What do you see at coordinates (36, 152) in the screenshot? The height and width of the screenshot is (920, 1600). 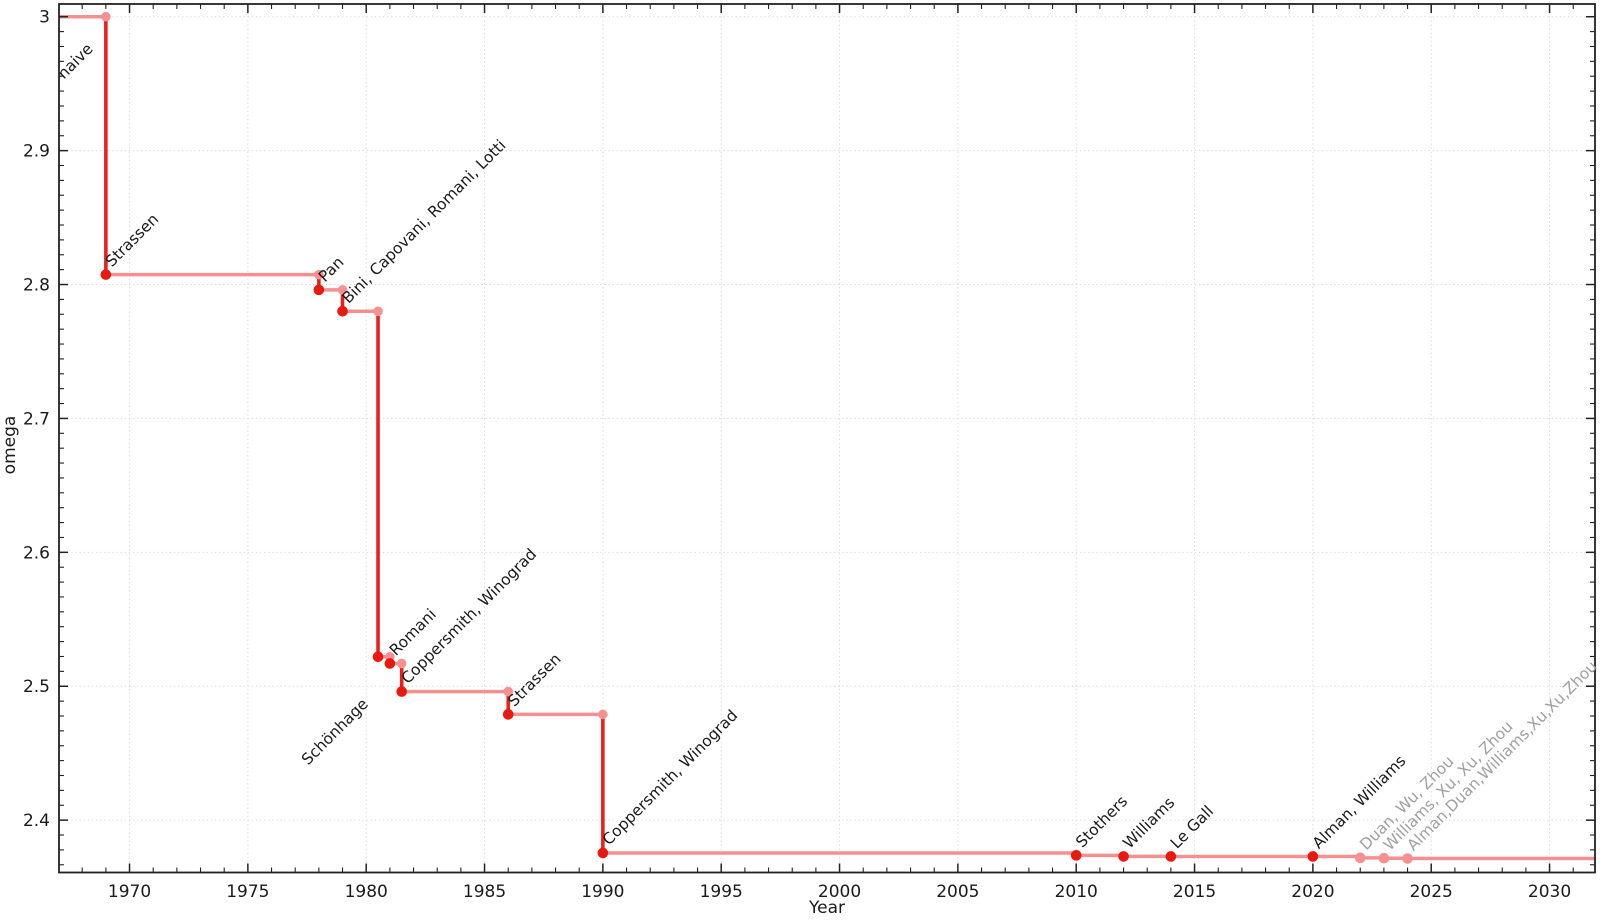 I see `y-tick-label: 2.9` at bounding box center [36, 152].